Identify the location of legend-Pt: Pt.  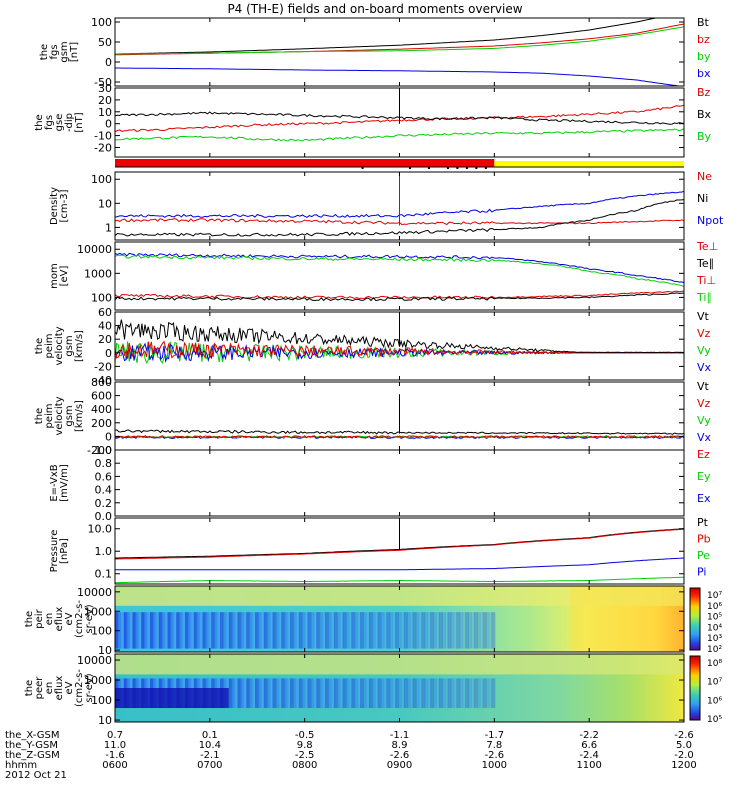
(703, 522).